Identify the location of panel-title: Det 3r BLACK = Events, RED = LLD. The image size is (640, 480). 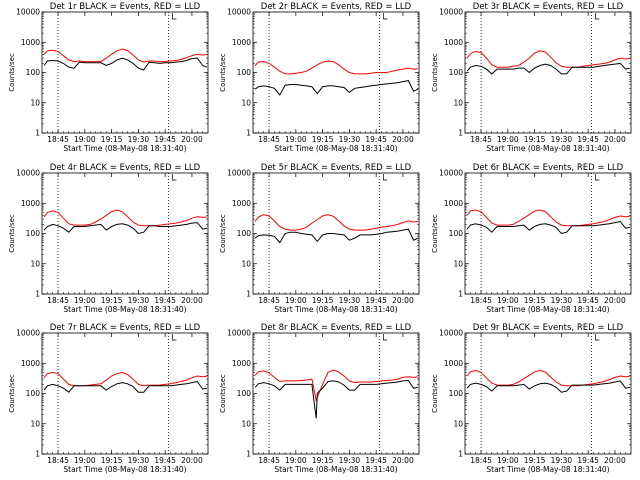
(548, 7).